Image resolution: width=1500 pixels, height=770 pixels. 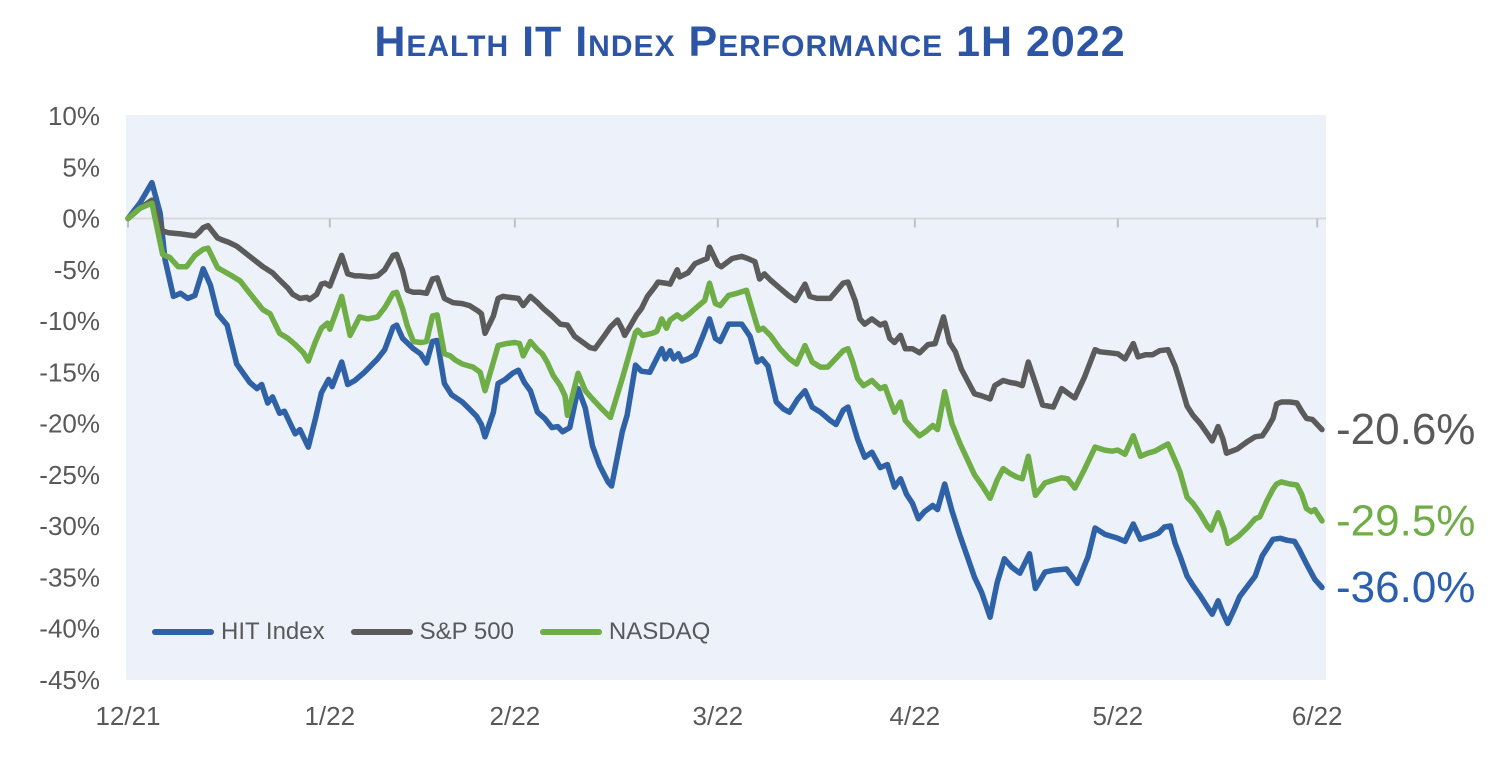 I want to click on legend-item-nasdaq: NASDAQ, so click(x=625, y=632).